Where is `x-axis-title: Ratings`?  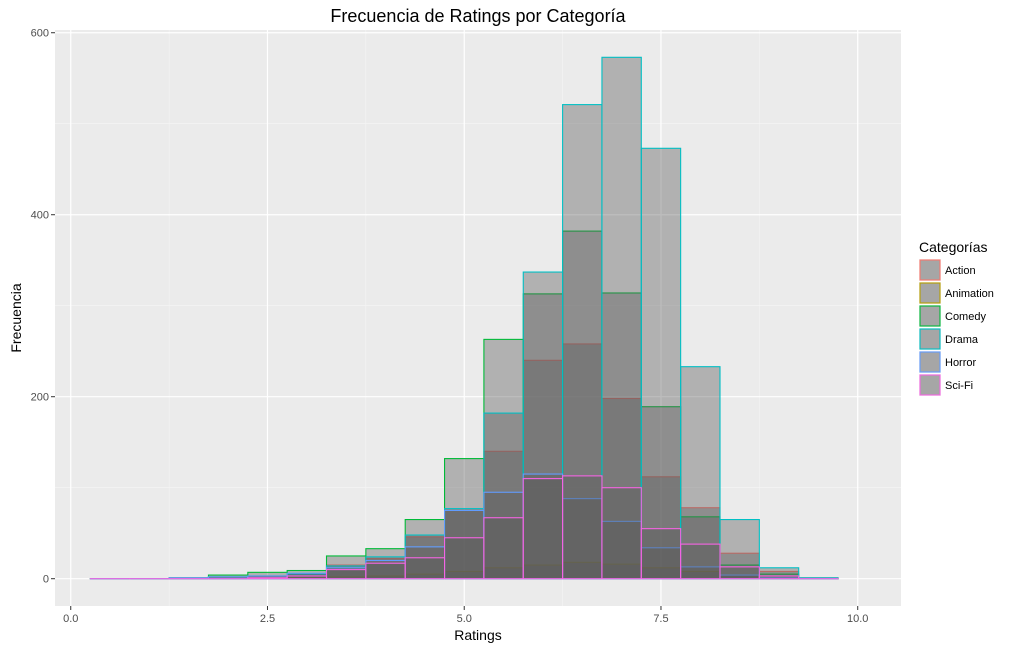 x-axis-title: Ratings is located at coordinates (477, 635).